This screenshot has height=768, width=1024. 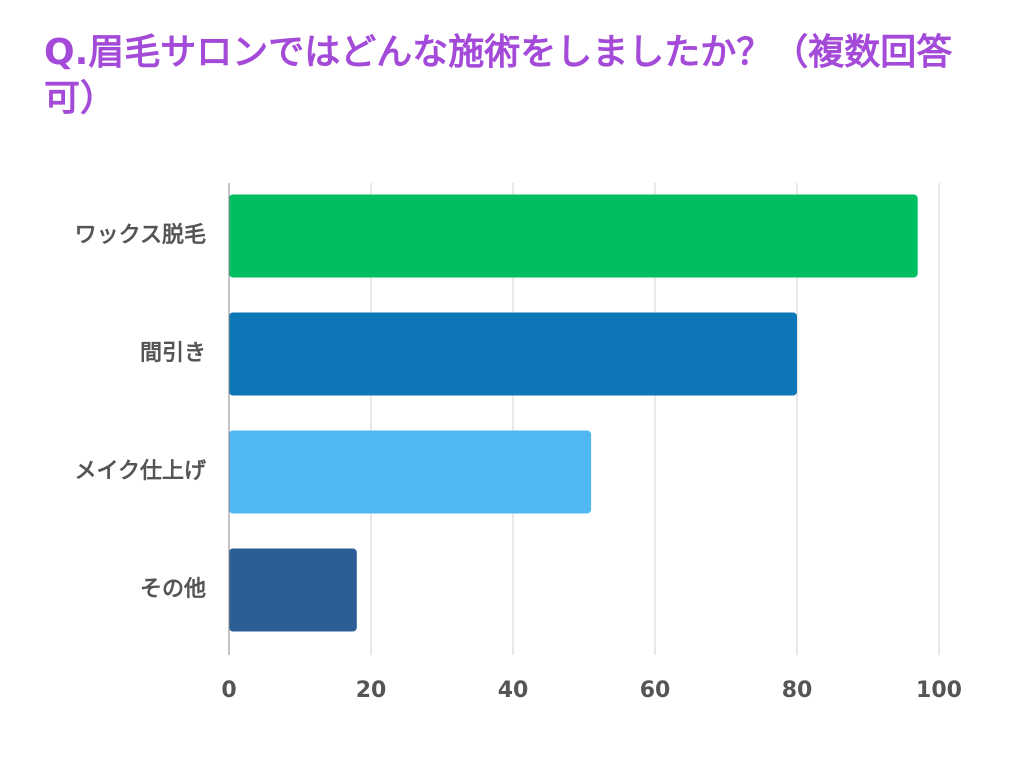 I want to click on x-tick-label-2: 40, so click(x=513, y=690).